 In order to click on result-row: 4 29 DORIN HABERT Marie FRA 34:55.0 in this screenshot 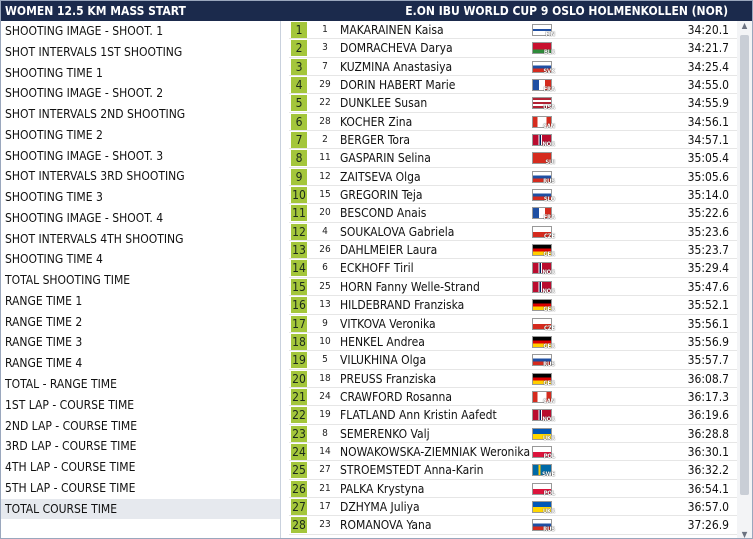, I will do `click(513, 85)`.